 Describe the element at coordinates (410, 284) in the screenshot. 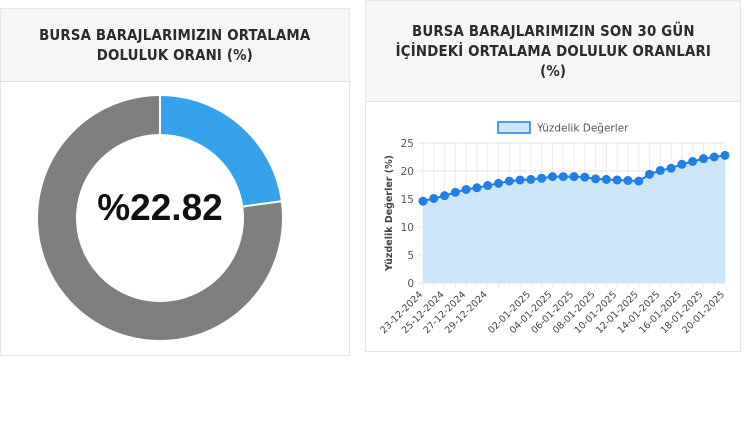

I see `y-tick-label: 0` at that location.